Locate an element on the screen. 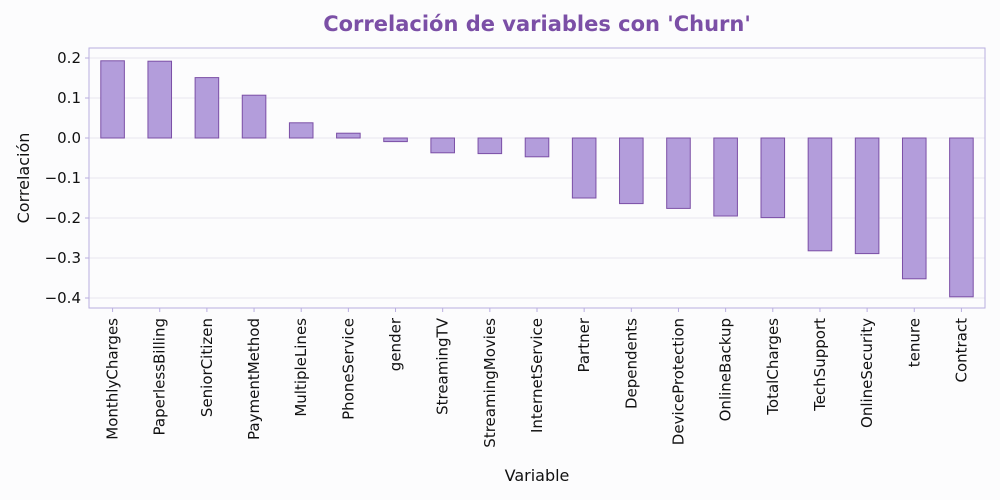  x-tick-label: PaperlessBilling is located at coordinates (160, 377).